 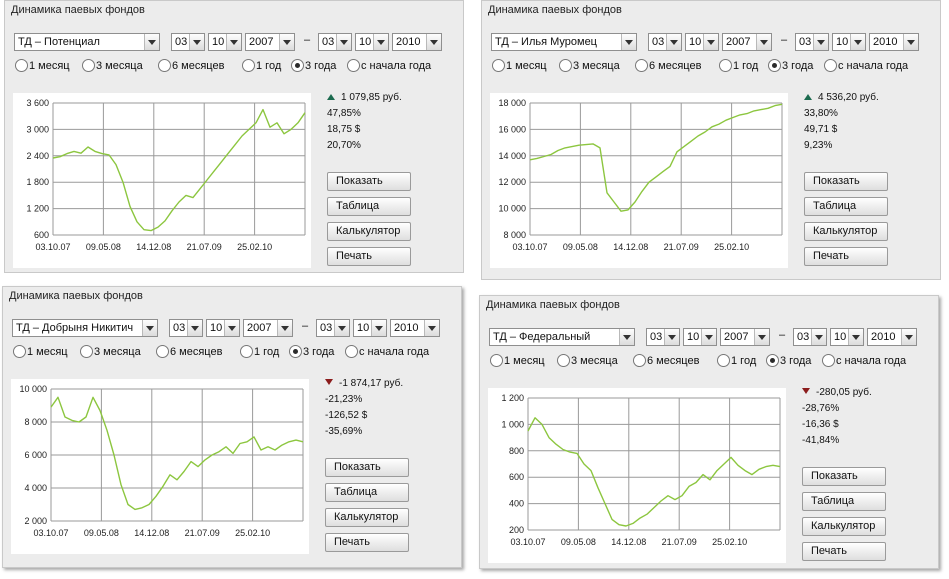 I want to click on fund-select: ТД – Федеральный, so click(x=562, y=337).